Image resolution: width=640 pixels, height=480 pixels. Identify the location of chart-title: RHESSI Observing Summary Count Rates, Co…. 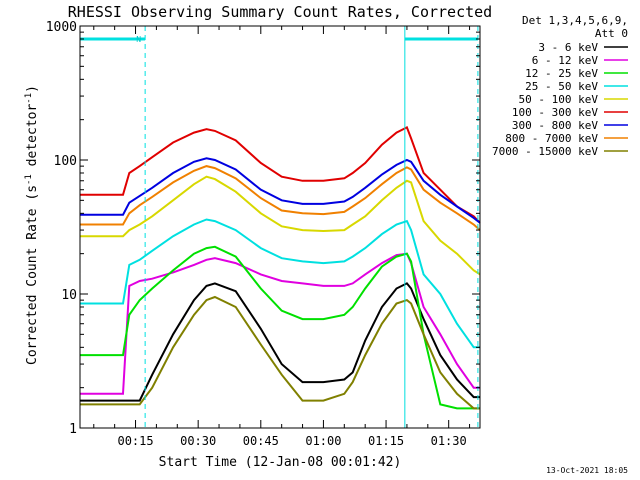
(280, 12).